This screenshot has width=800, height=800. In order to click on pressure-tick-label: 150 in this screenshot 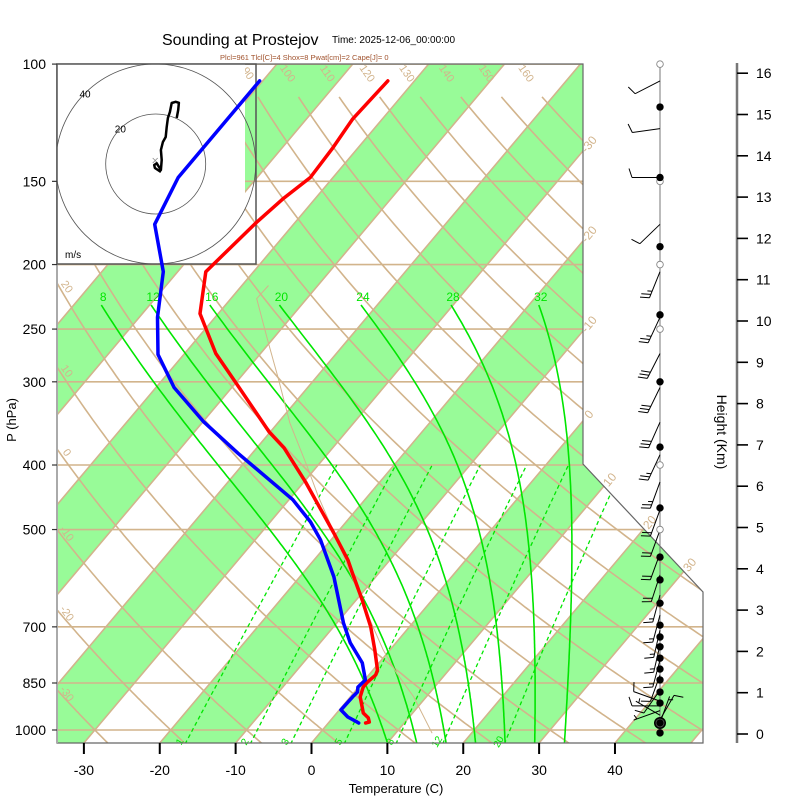, I will do `click(35, 181)`.